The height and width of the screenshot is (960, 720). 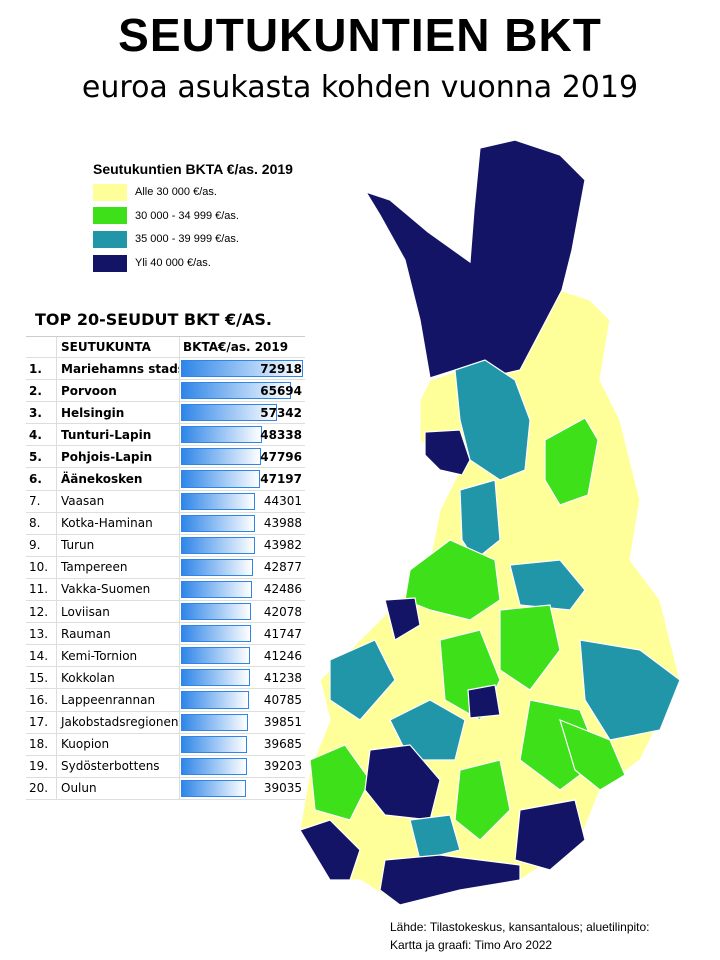 I want to click on value-cell: 47197, so click(x=242, y=478).